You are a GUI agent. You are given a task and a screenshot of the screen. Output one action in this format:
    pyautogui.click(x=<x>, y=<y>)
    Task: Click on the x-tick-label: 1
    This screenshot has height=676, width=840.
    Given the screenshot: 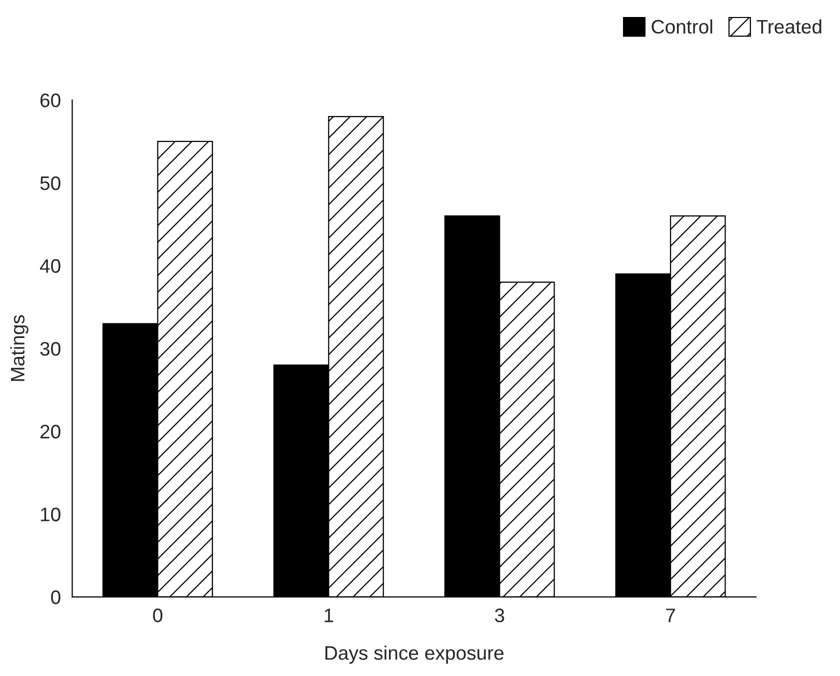 What is the action you would take?
    pyautogui.click(x=329, y=615)
    